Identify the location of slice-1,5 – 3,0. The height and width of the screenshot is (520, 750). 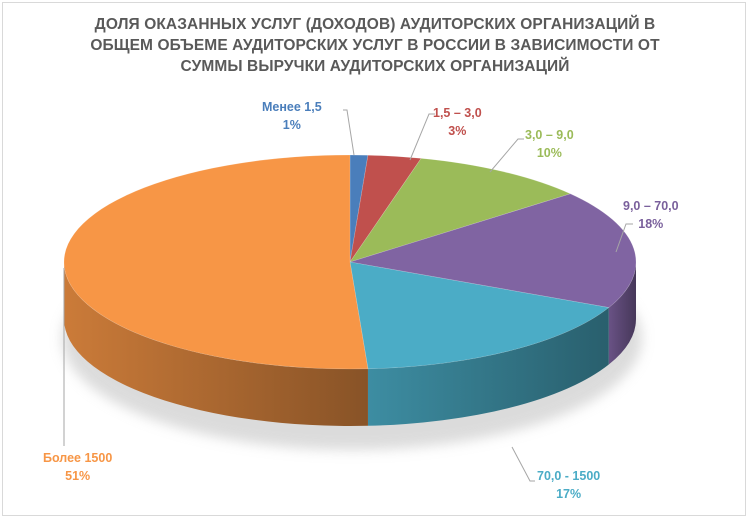
(385, 208).